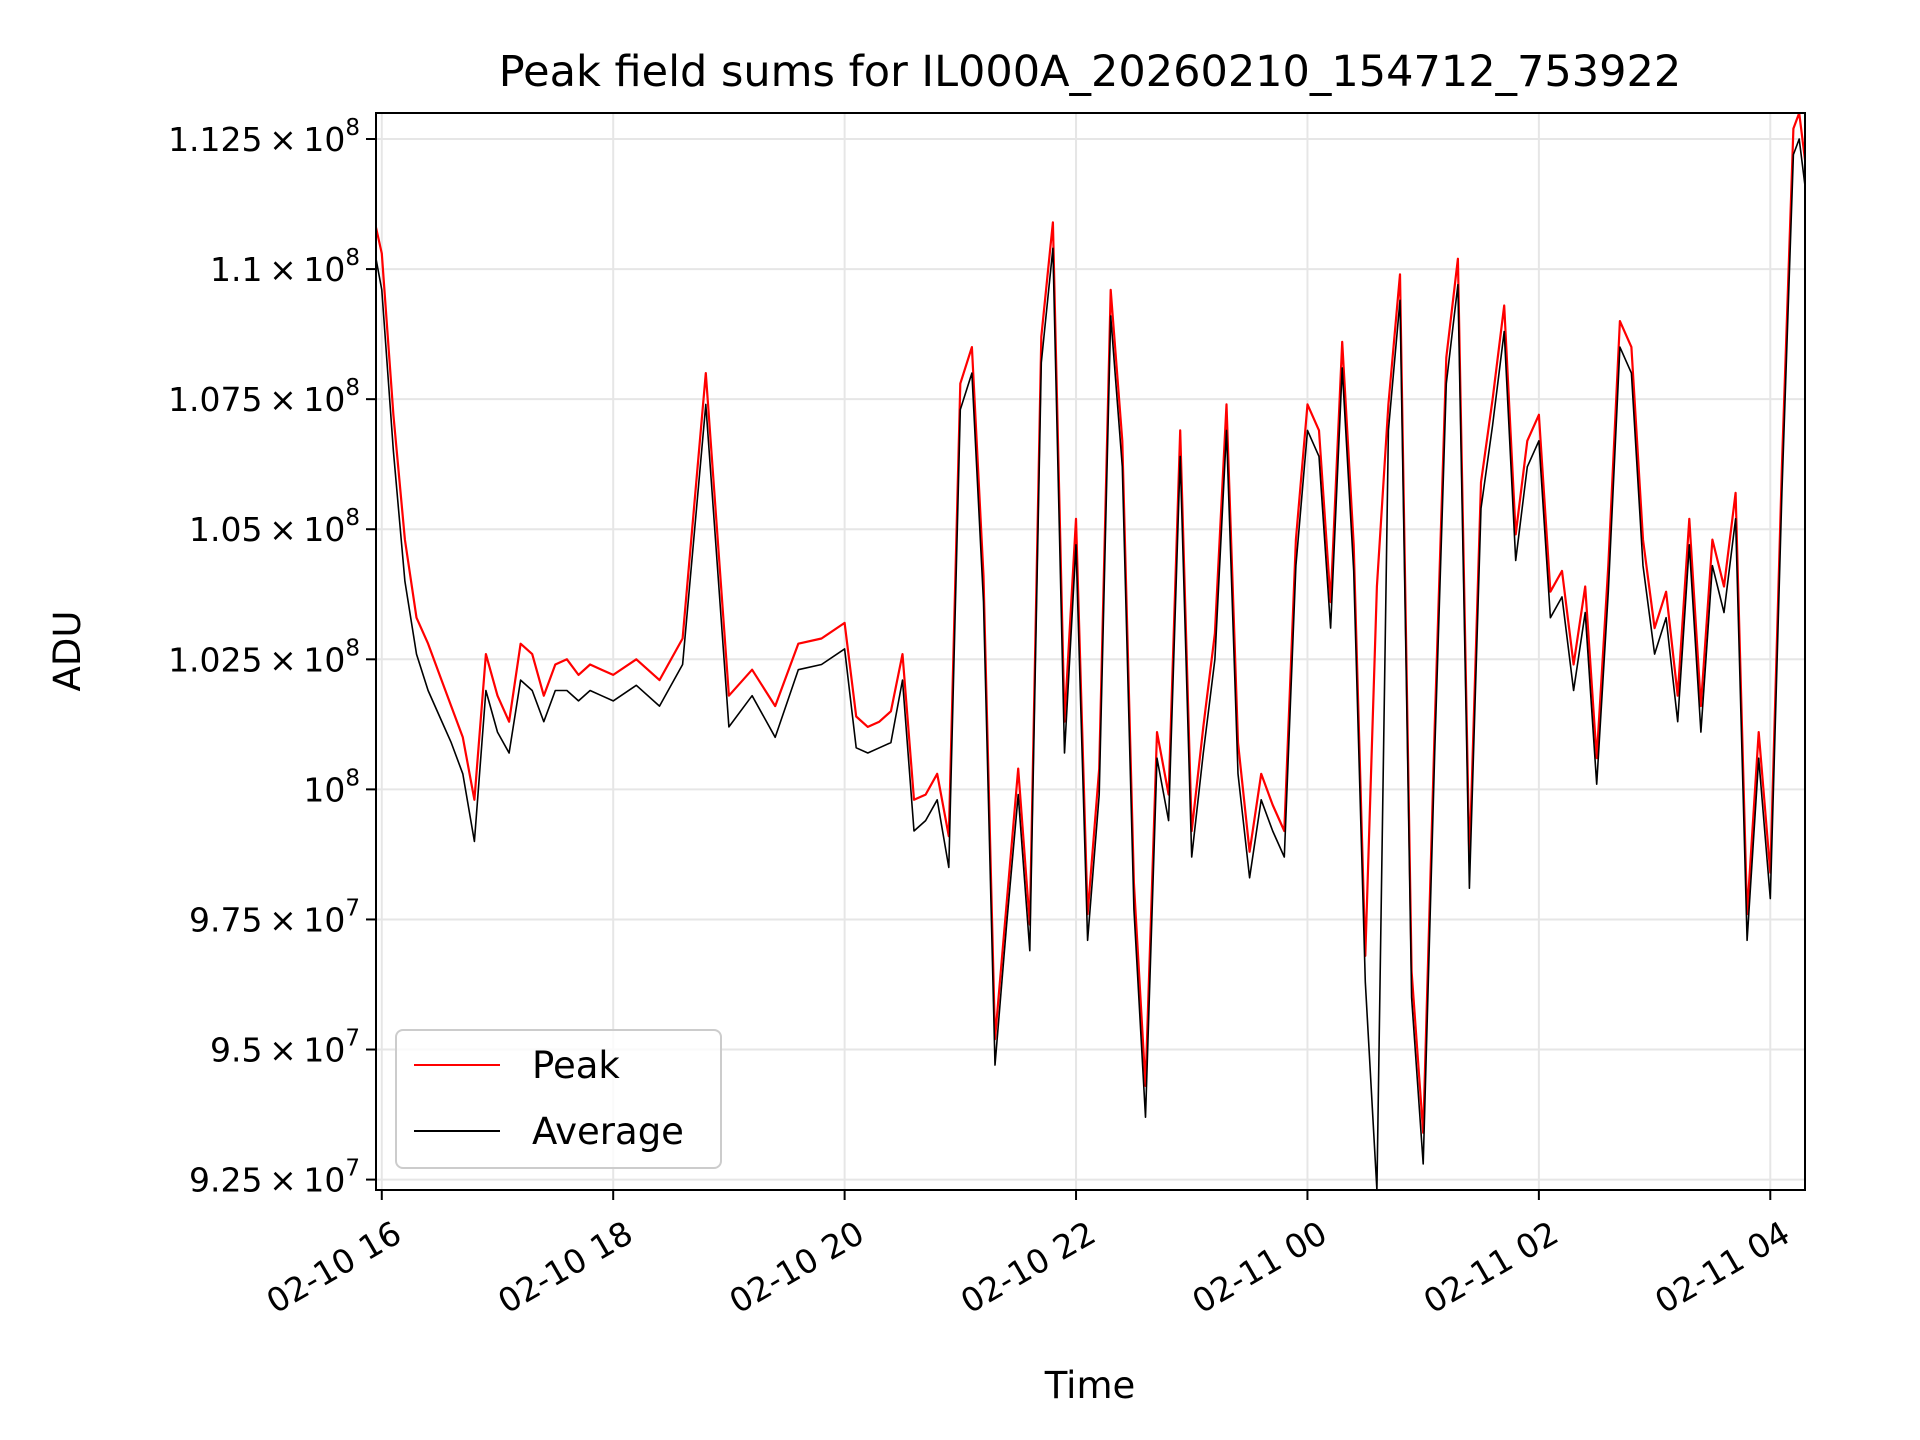 This screenshot has width=1920, height=1440. What do you see at coordinates (331, 787) in the screenshot?
I see `y-tick-label: 108` at bounding box center [331, 787].